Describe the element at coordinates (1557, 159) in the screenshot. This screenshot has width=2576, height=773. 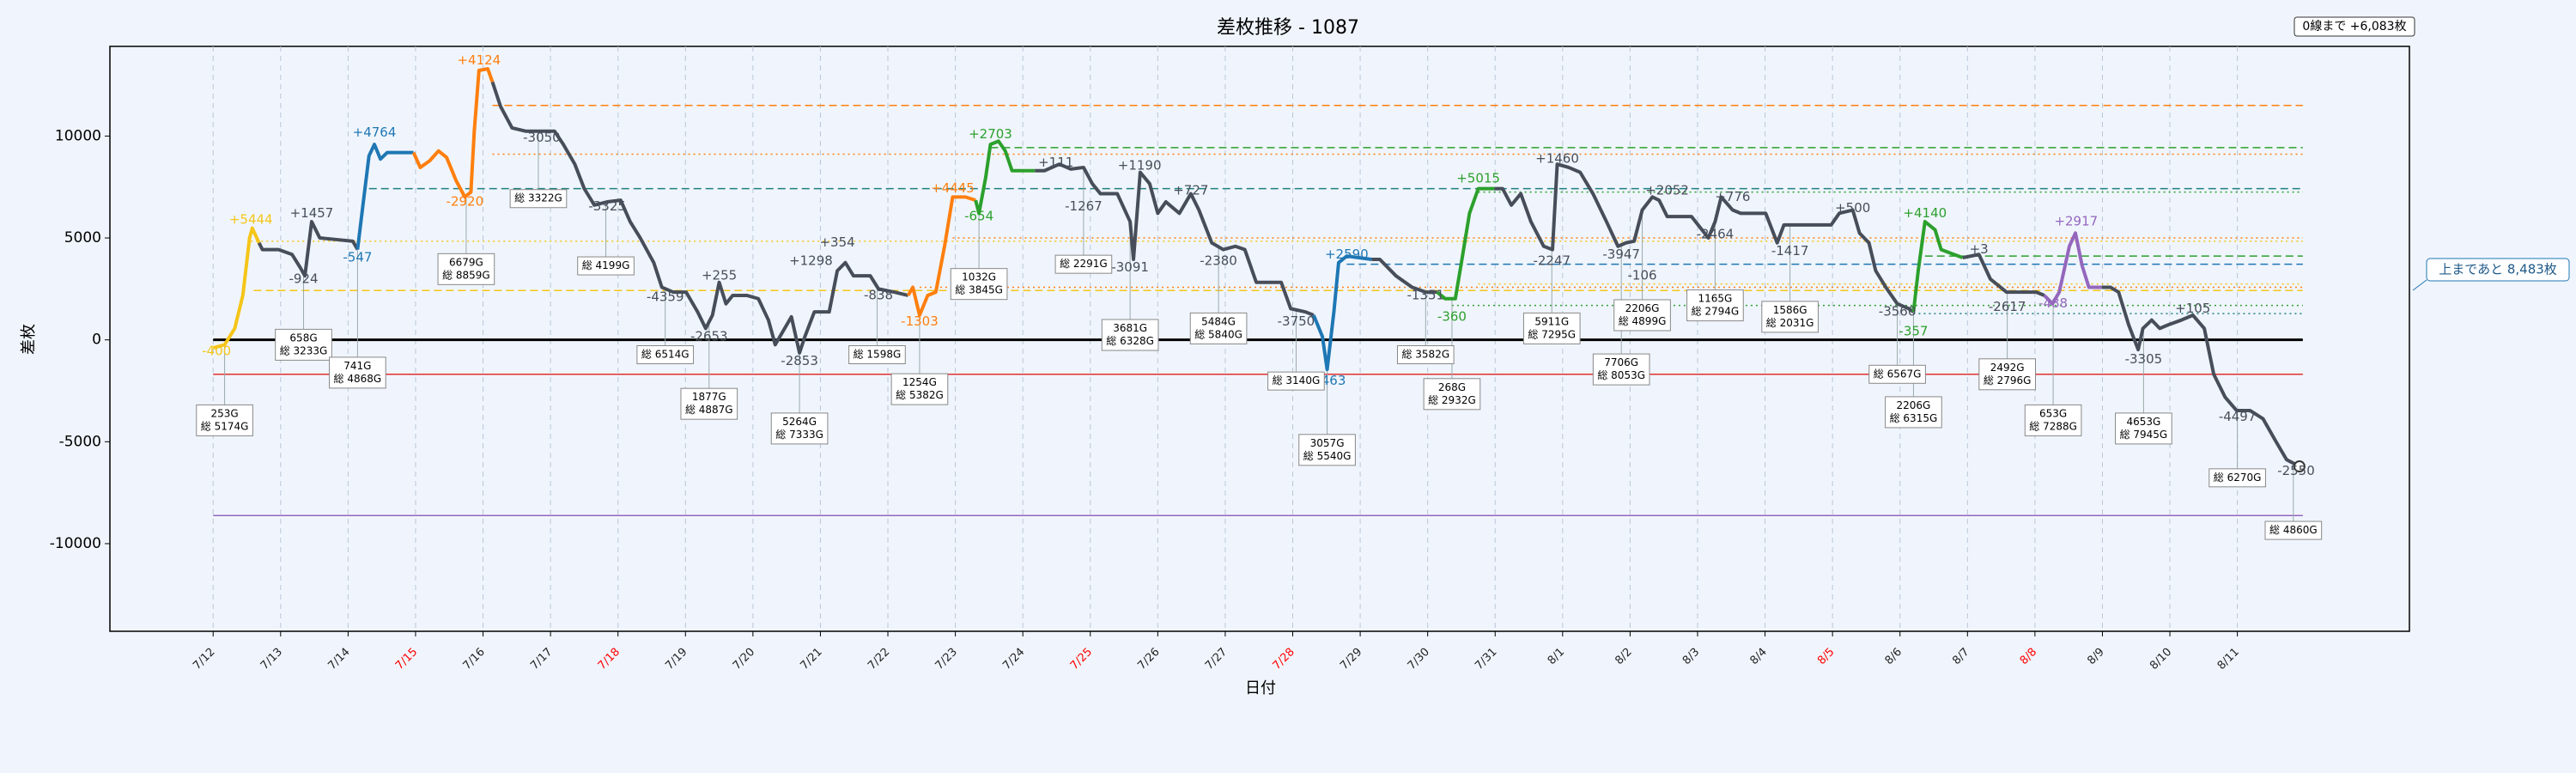
I see `change-label: +1460` at that location.